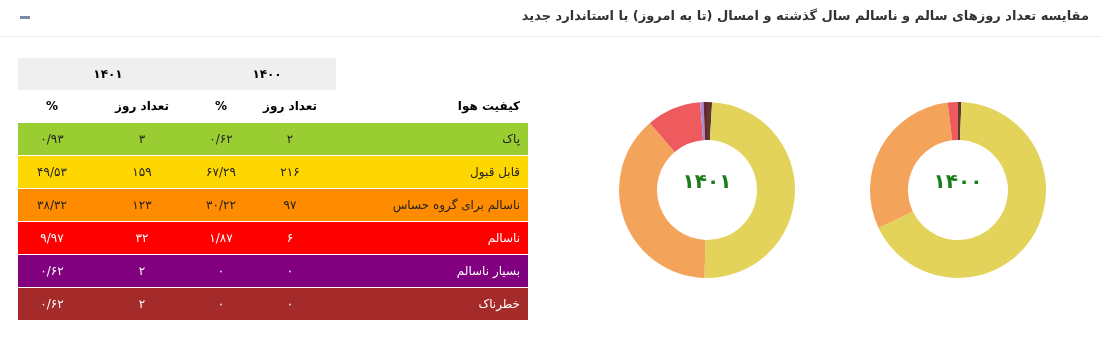 This screenshot has width=1101, height=351. I want to click on text: ۱۵۹, so click(142, 171).